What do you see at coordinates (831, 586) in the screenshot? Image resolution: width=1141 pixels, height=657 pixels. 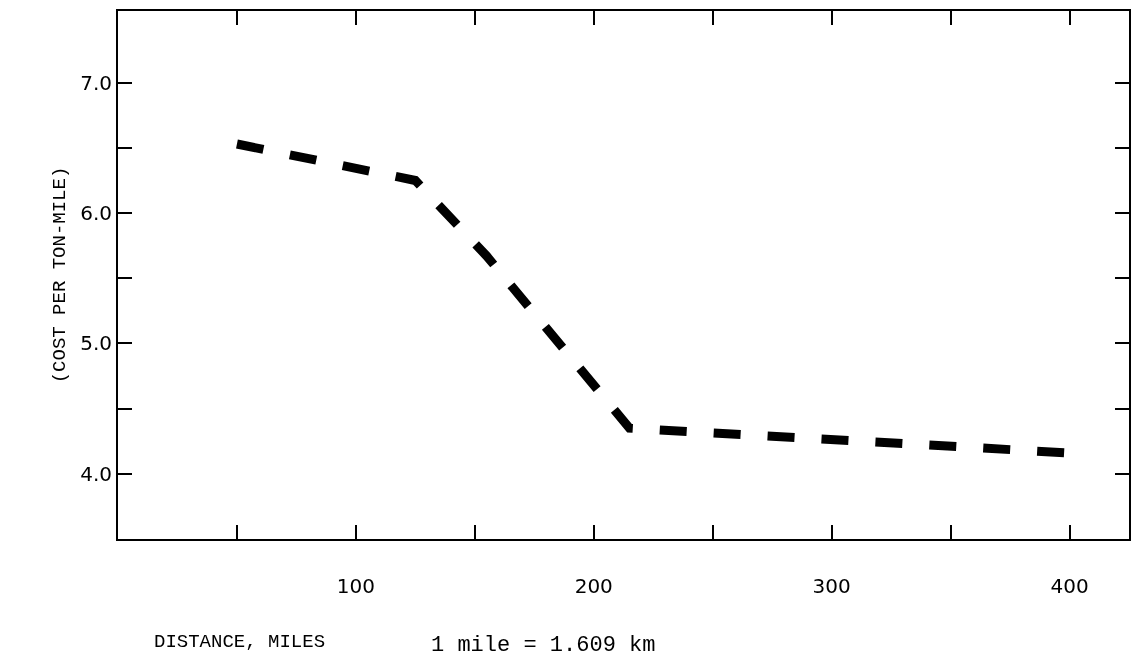 I see `x-tick-label: 300` at bounding box center [831, 586].